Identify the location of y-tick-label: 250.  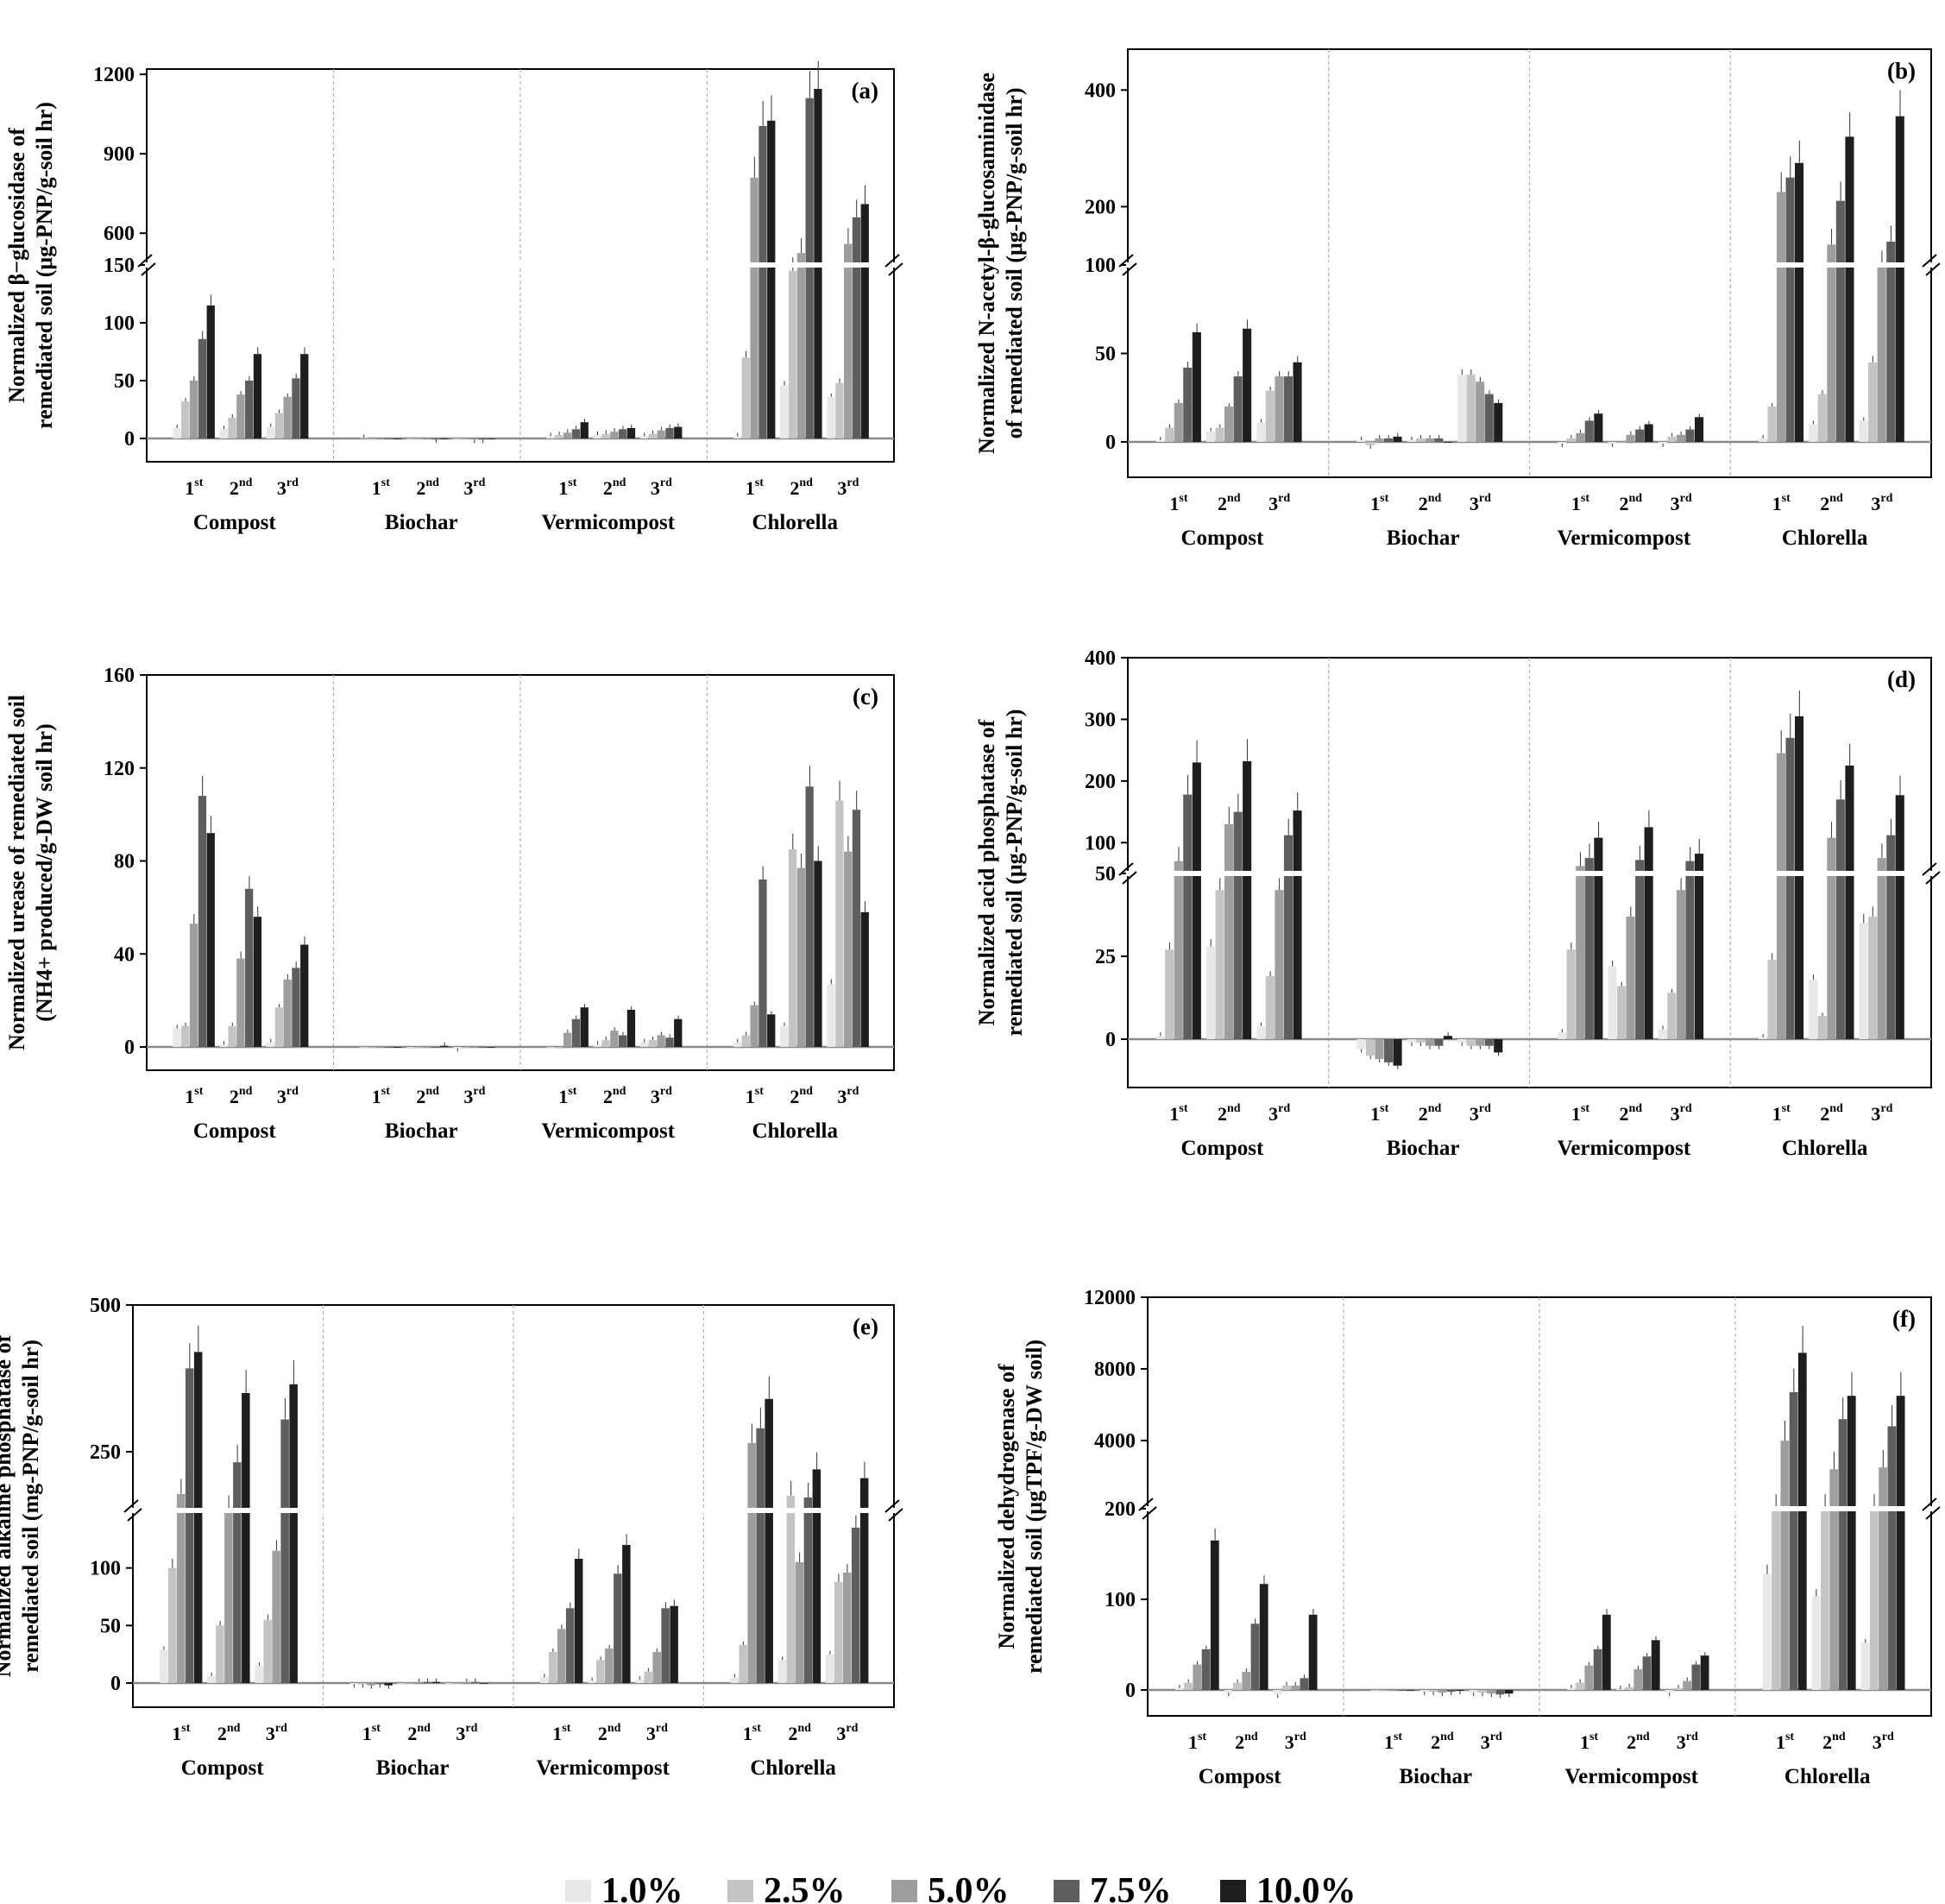
(105, 1453).